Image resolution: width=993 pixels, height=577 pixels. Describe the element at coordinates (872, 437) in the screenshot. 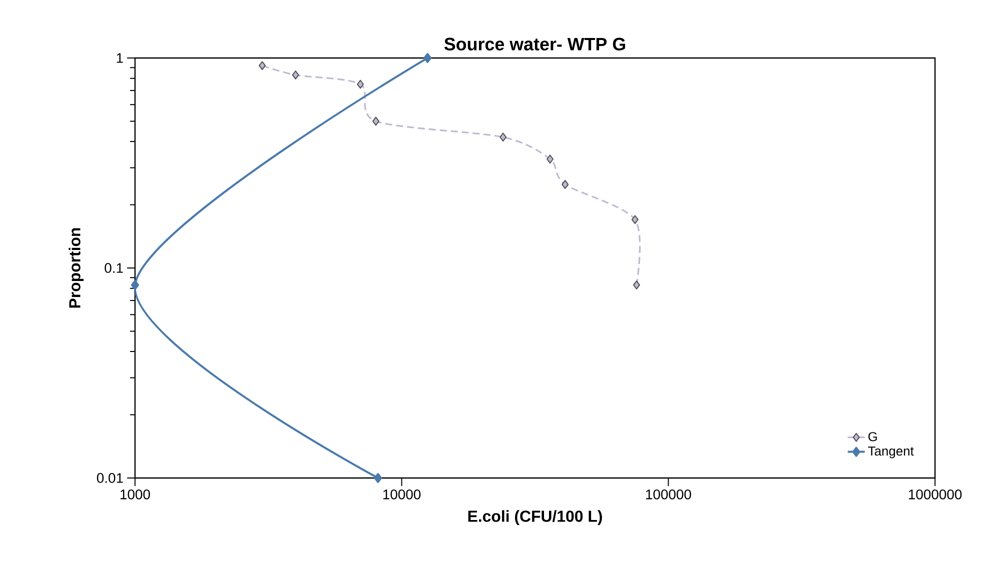

I see `legend-label: G` at that location.